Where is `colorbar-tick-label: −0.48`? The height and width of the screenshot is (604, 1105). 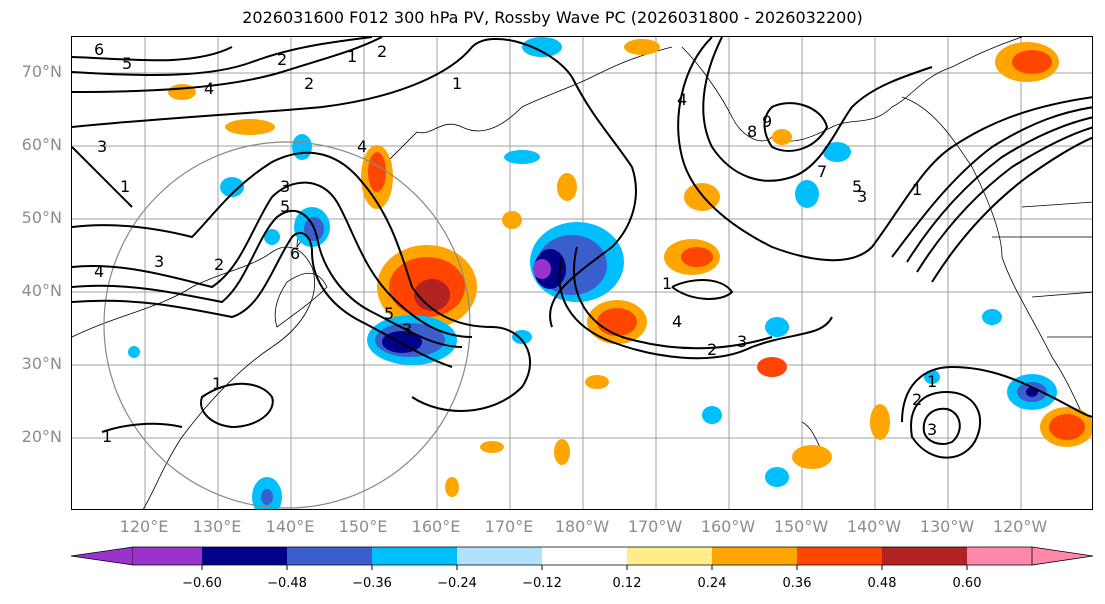
colorbar-tick-label: −0.48 is located at coordinates (287, 583).